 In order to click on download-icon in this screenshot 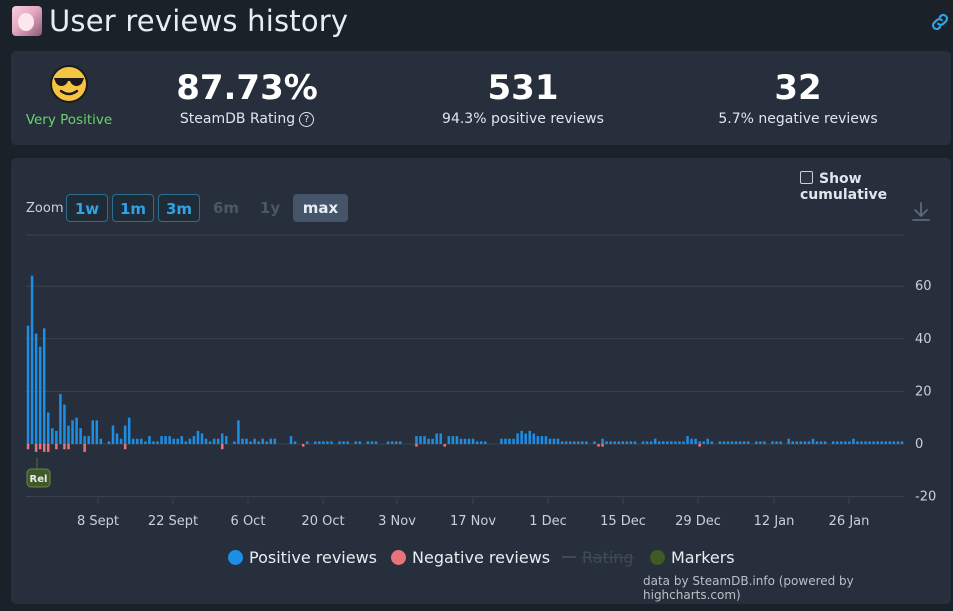, I will do `click(921, 212)`.